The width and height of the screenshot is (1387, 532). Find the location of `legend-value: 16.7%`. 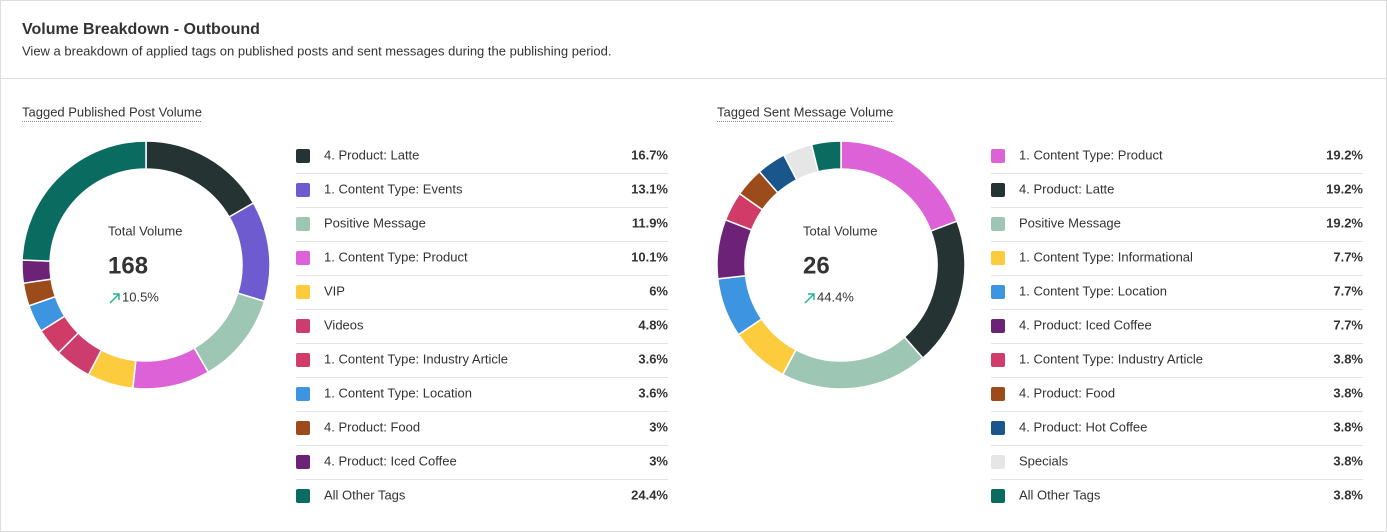

legend-value: 16.7% is located at coordinates (649, 154).